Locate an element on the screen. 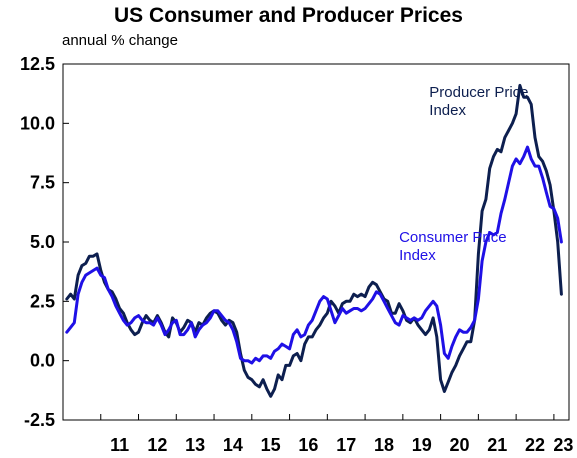  y-tick-label: 5.0 is located at coordinates (42, 242).